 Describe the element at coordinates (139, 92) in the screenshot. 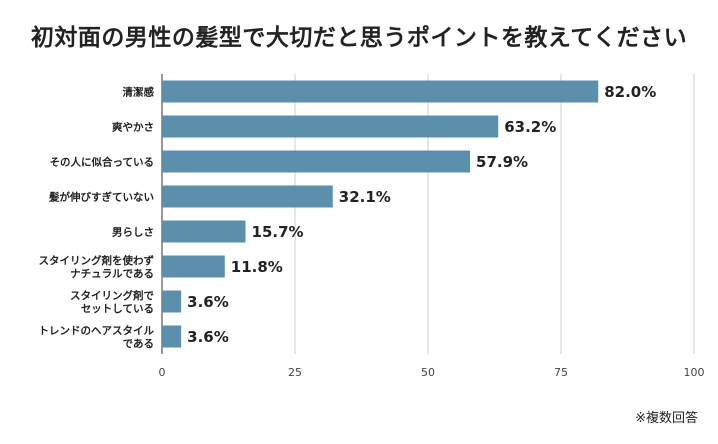

I see `category-label-0: 清潔感` at that location.